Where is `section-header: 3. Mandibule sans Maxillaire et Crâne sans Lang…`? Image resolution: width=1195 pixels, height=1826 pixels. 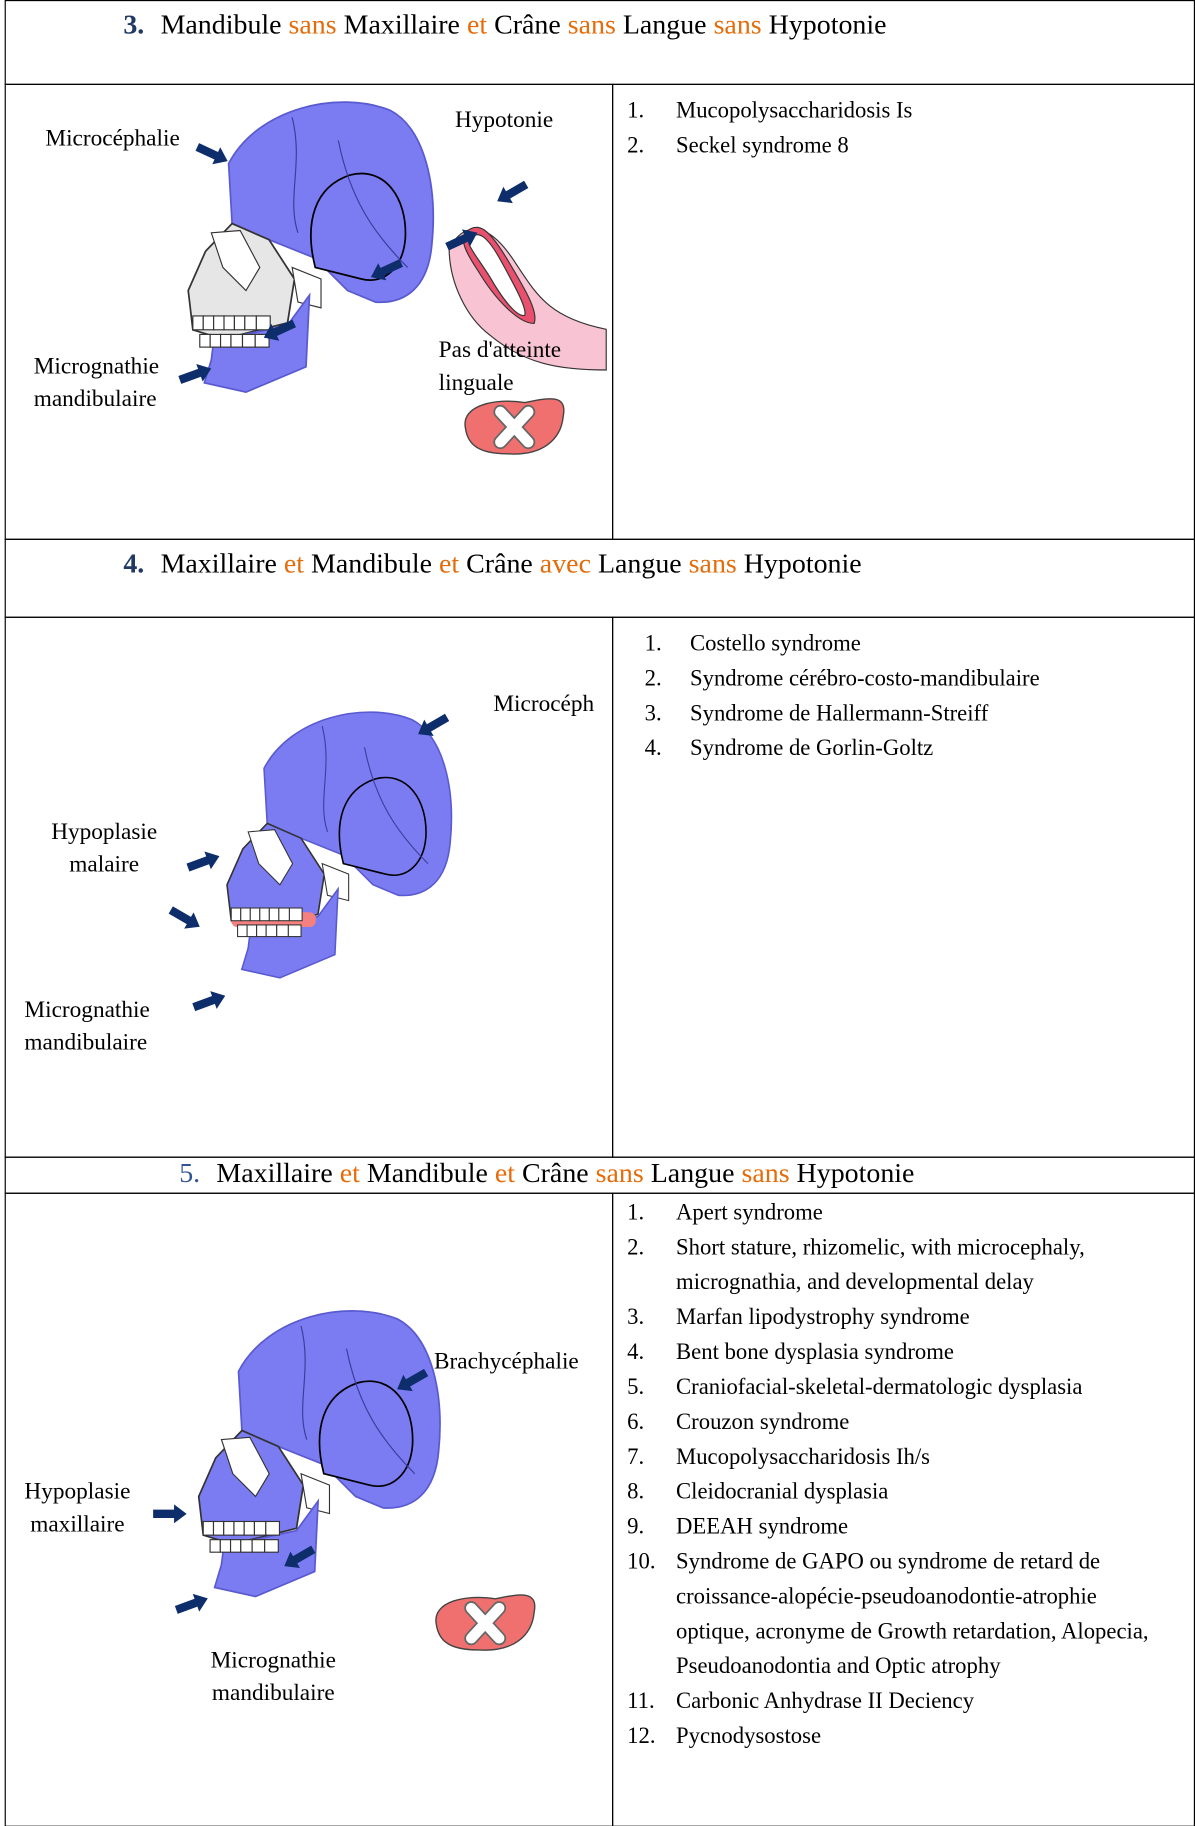
section-header: 3. Mandibule sans Maxillaire et Crâne sans Lang… is located at coordinates (599, 42).